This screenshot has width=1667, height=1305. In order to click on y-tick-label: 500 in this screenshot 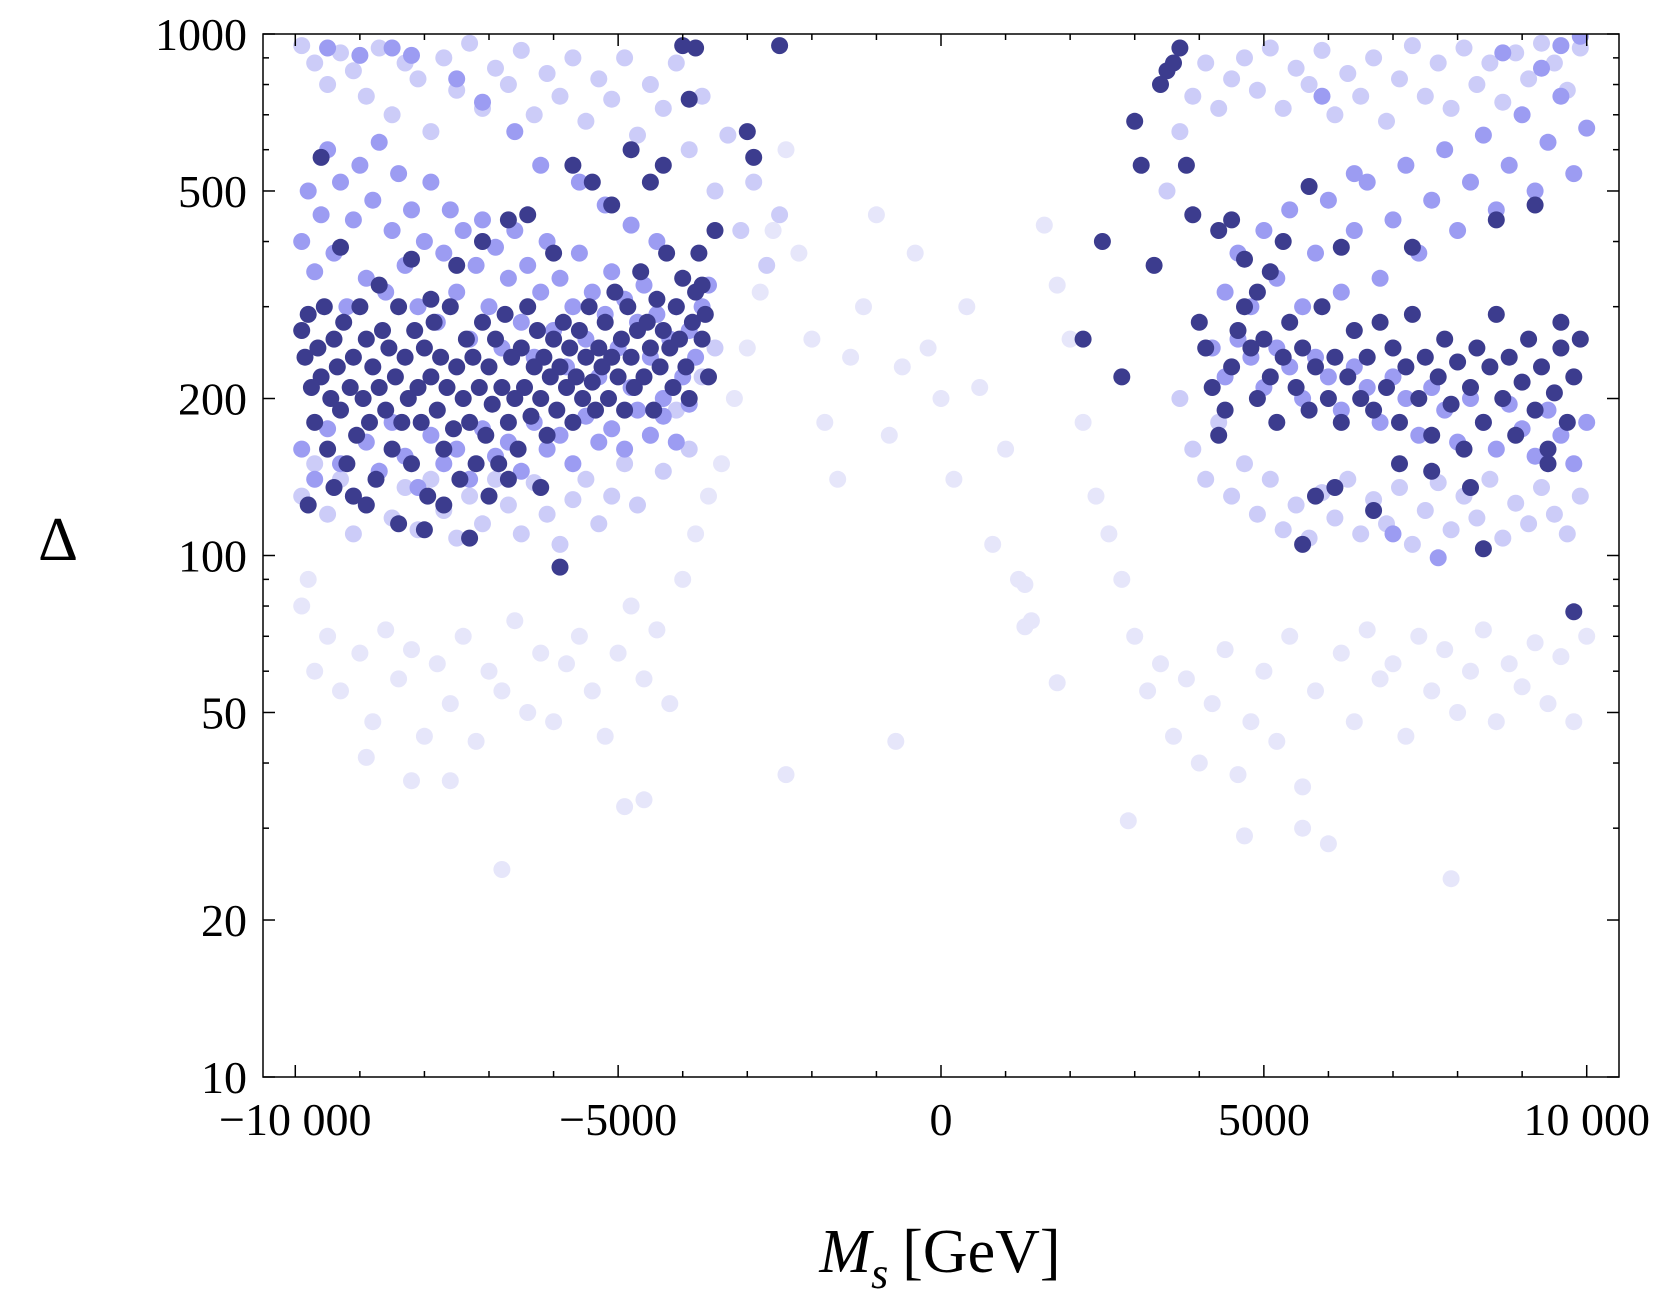, I will do `click(212, 191)`.